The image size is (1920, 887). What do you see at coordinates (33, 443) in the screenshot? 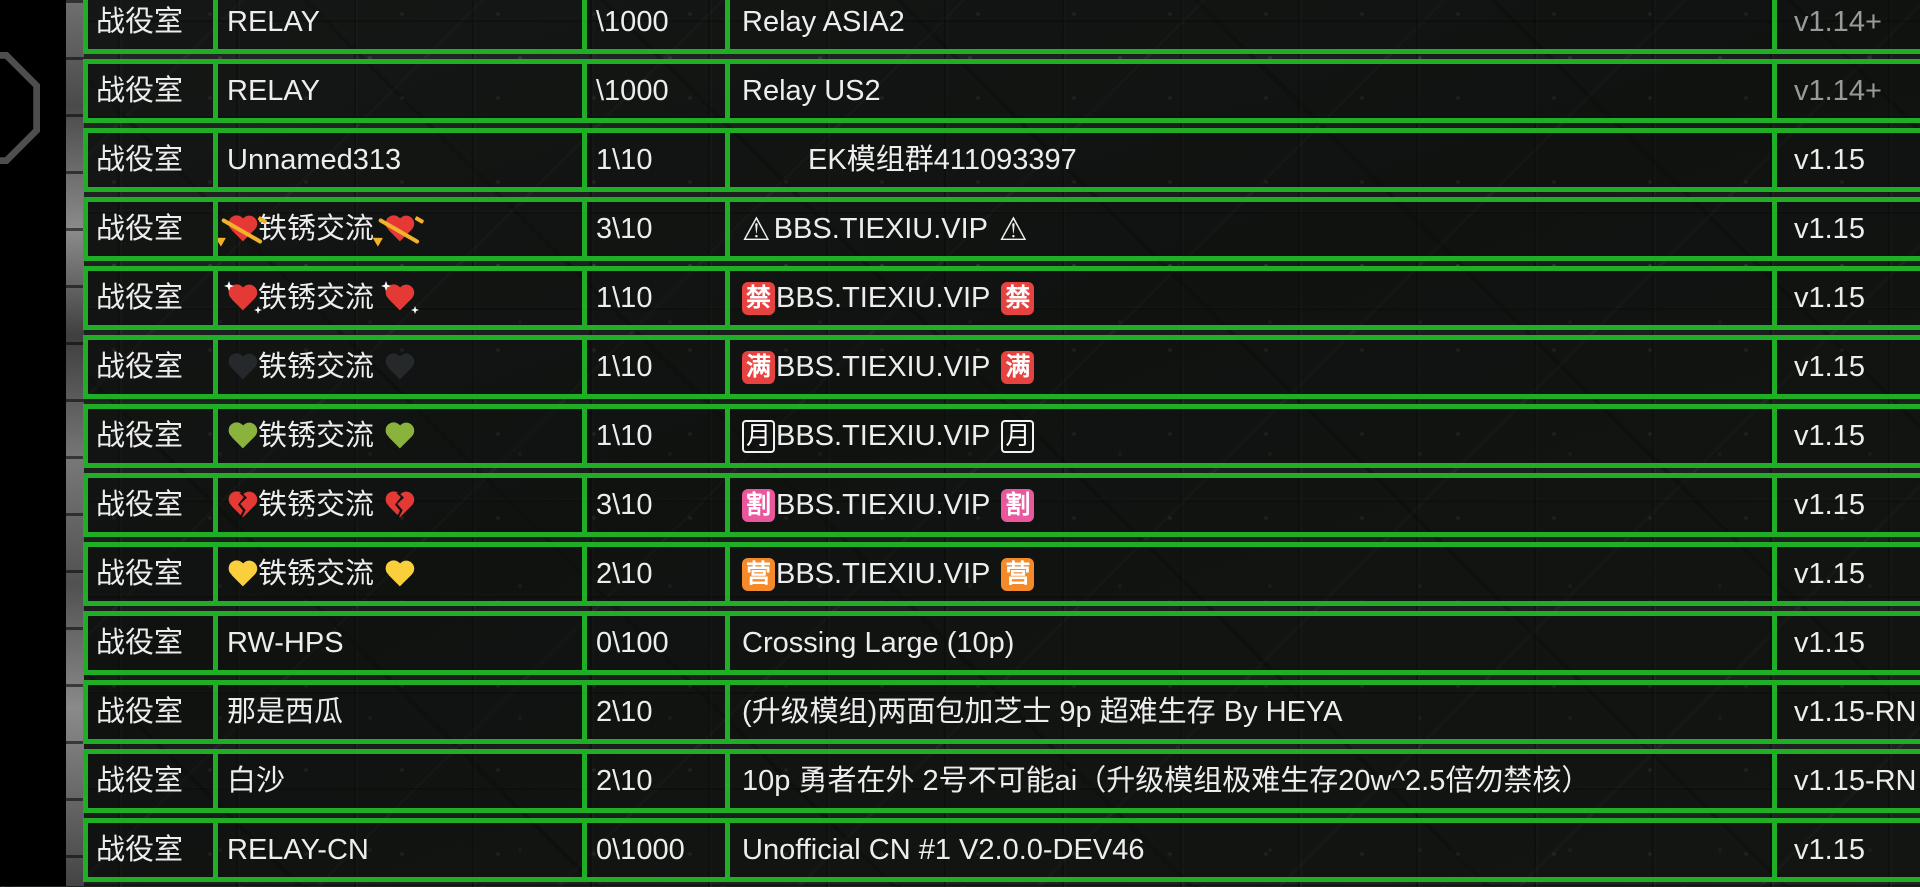
I see `left-black-strip` at bounding box center [33, 443].